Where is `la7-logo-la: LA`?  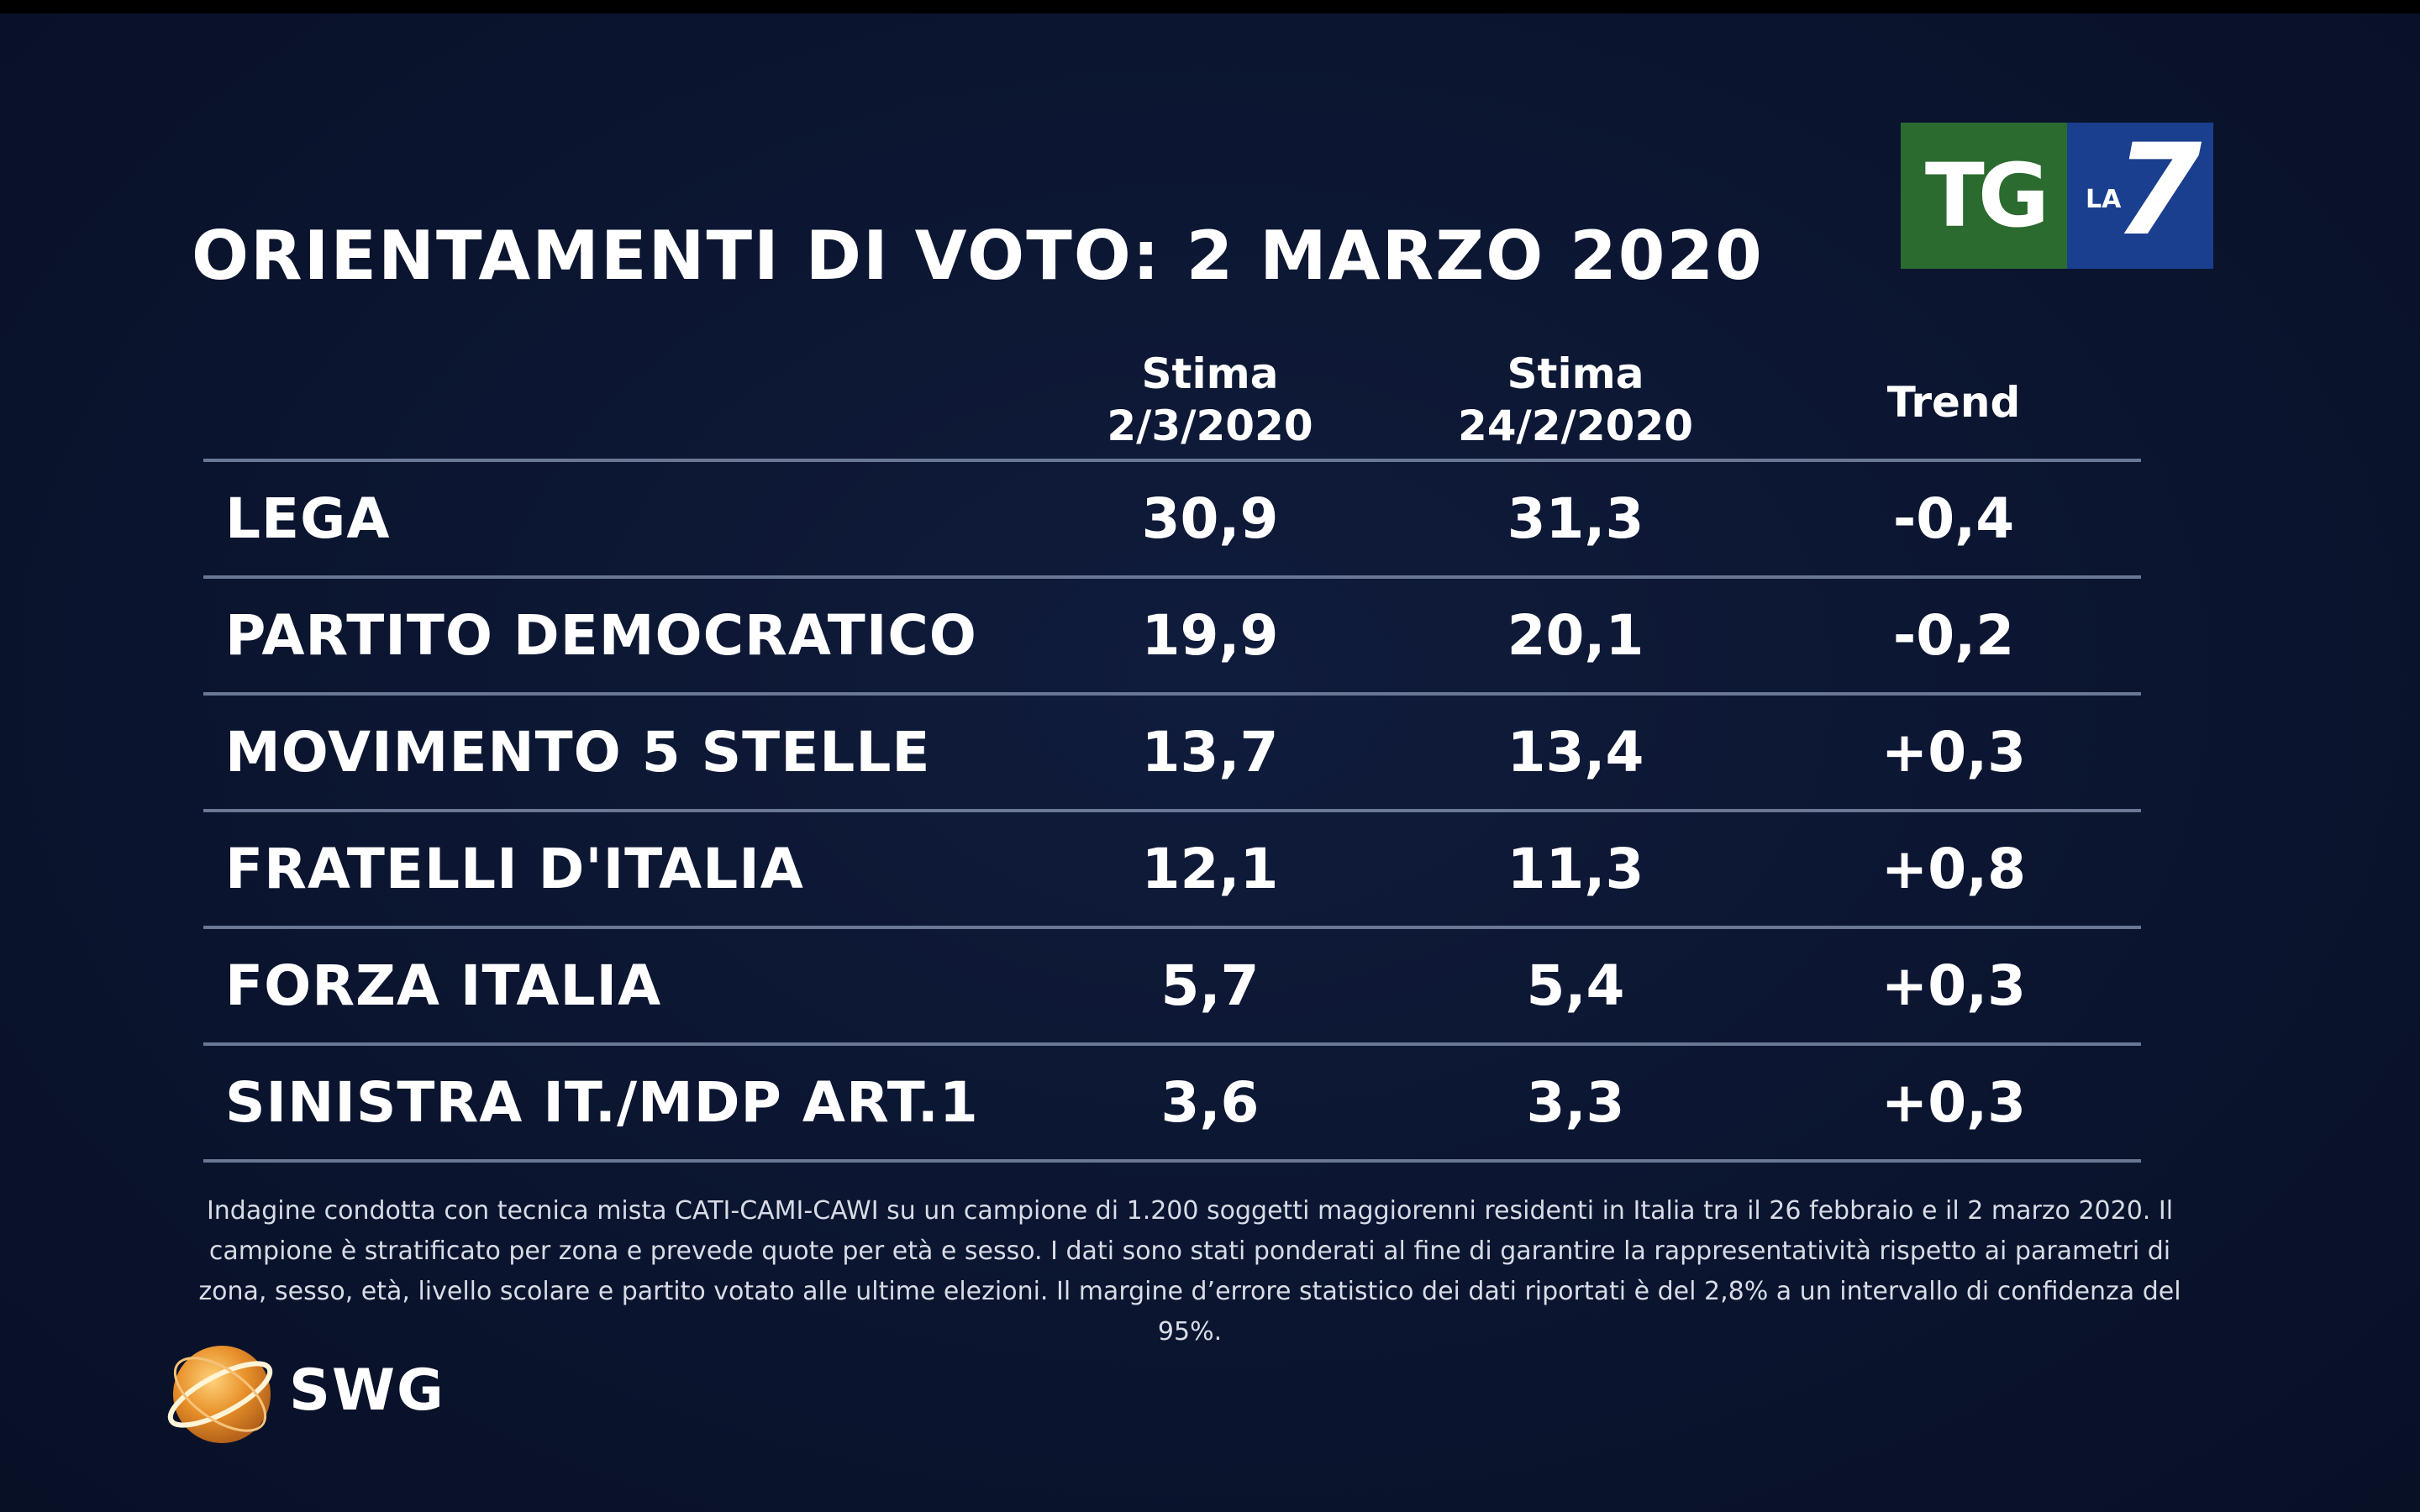
la7-logo-la: LA is located at coordinates (2104, 199).